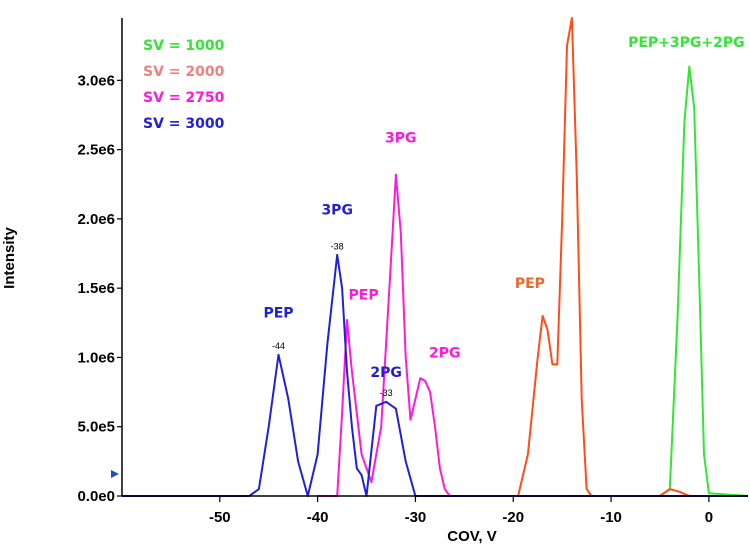  What do you see at coordinates (115, 474) in the screenshot?
I see `y-axis-marker-arrow` at bounding box center [115, 474].